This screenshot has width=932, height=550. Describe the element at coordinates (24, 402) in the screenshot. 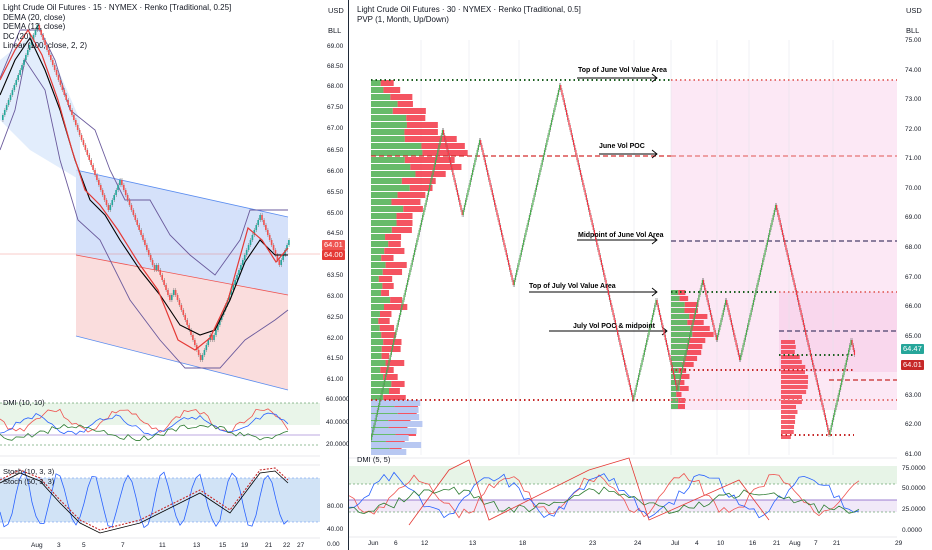

I see `left-dmi-label: DMI (10, 10)` at that location.